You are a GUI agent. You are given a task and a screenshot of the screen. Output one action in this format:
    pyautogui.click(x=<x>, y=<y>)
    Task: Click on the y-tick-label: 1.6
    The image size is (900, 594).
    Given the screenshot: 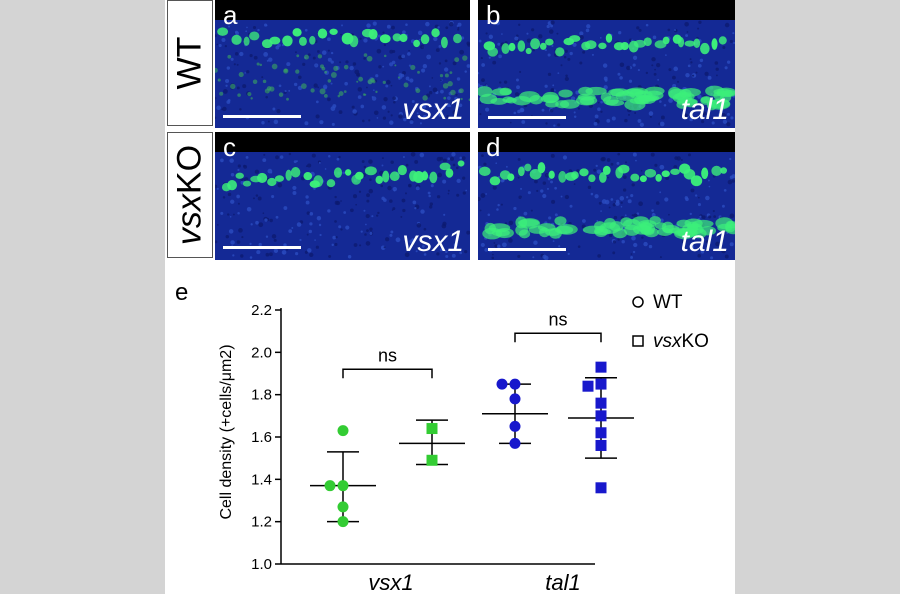 What is the action you would take?
    pyautogui.click(x=261, y=437)
    